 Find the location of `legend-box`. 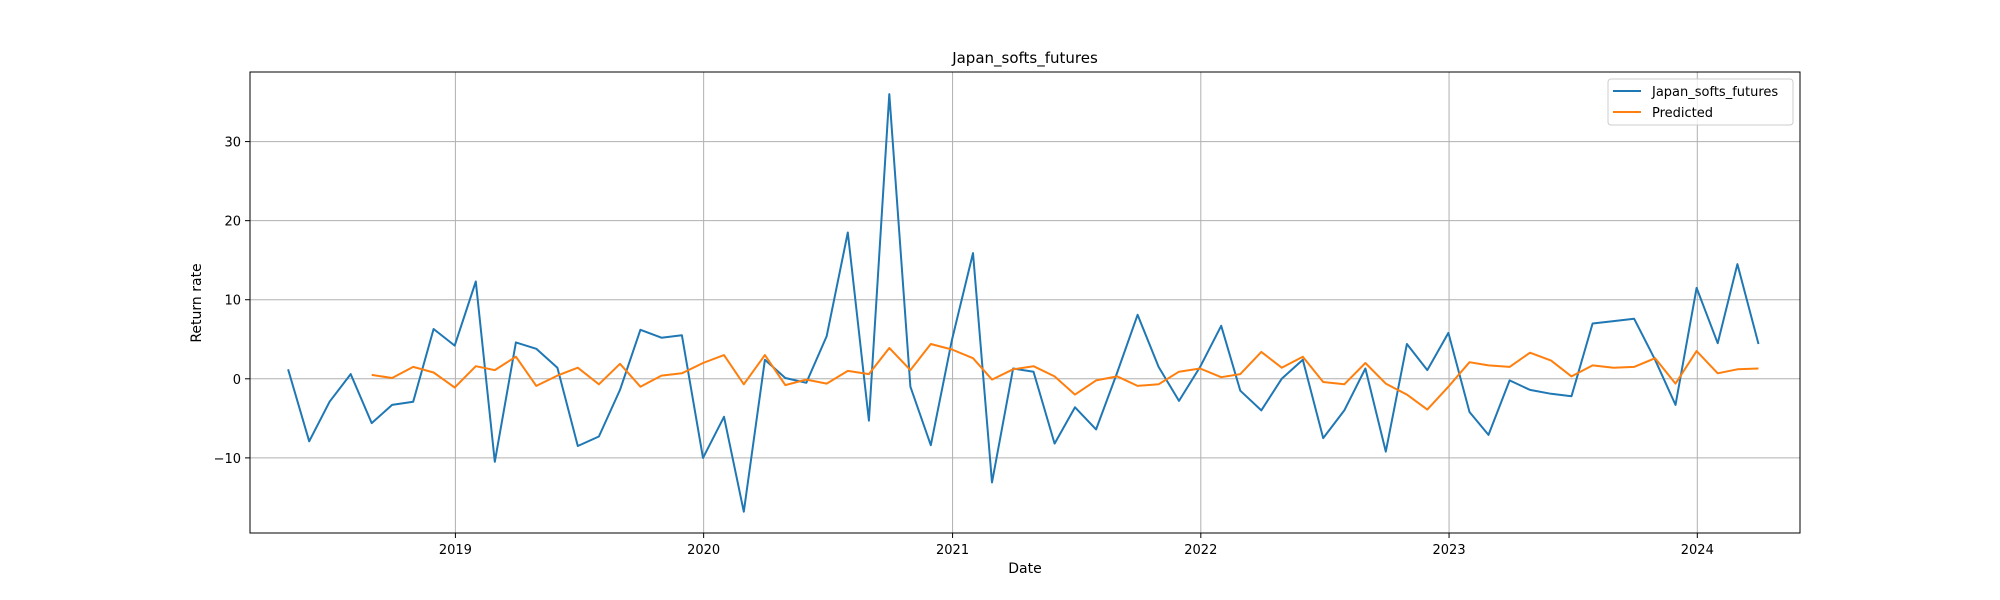

legend-box is located at coordinates (1700, 102).